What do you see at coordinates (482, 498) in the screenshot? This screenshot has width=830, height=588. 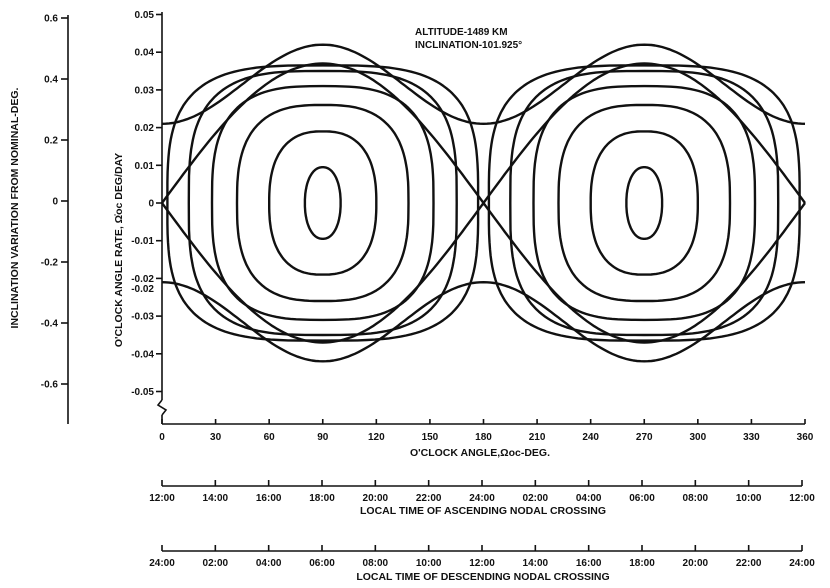 I see `ascending-time-tick-label: 24:00` at bounding box center [482, 498].